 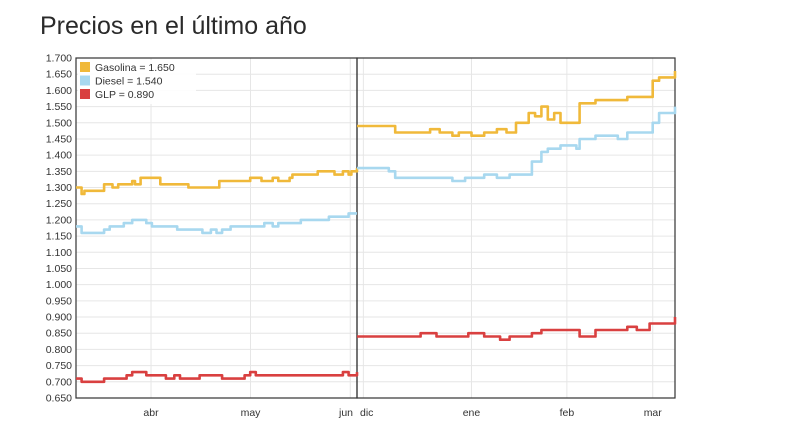 I want to click on legend-entry: Gasolina = 1.650, so click(x=135, y=68).